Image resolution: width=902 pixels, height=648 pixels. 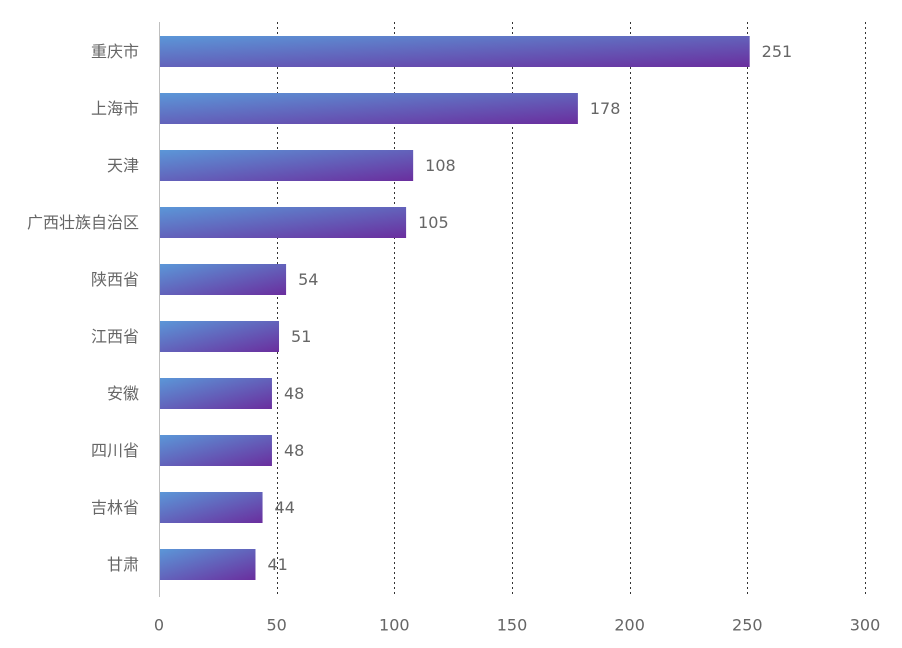 I want to click on category-label-0: 重庆市, so click(x=115, y=51).